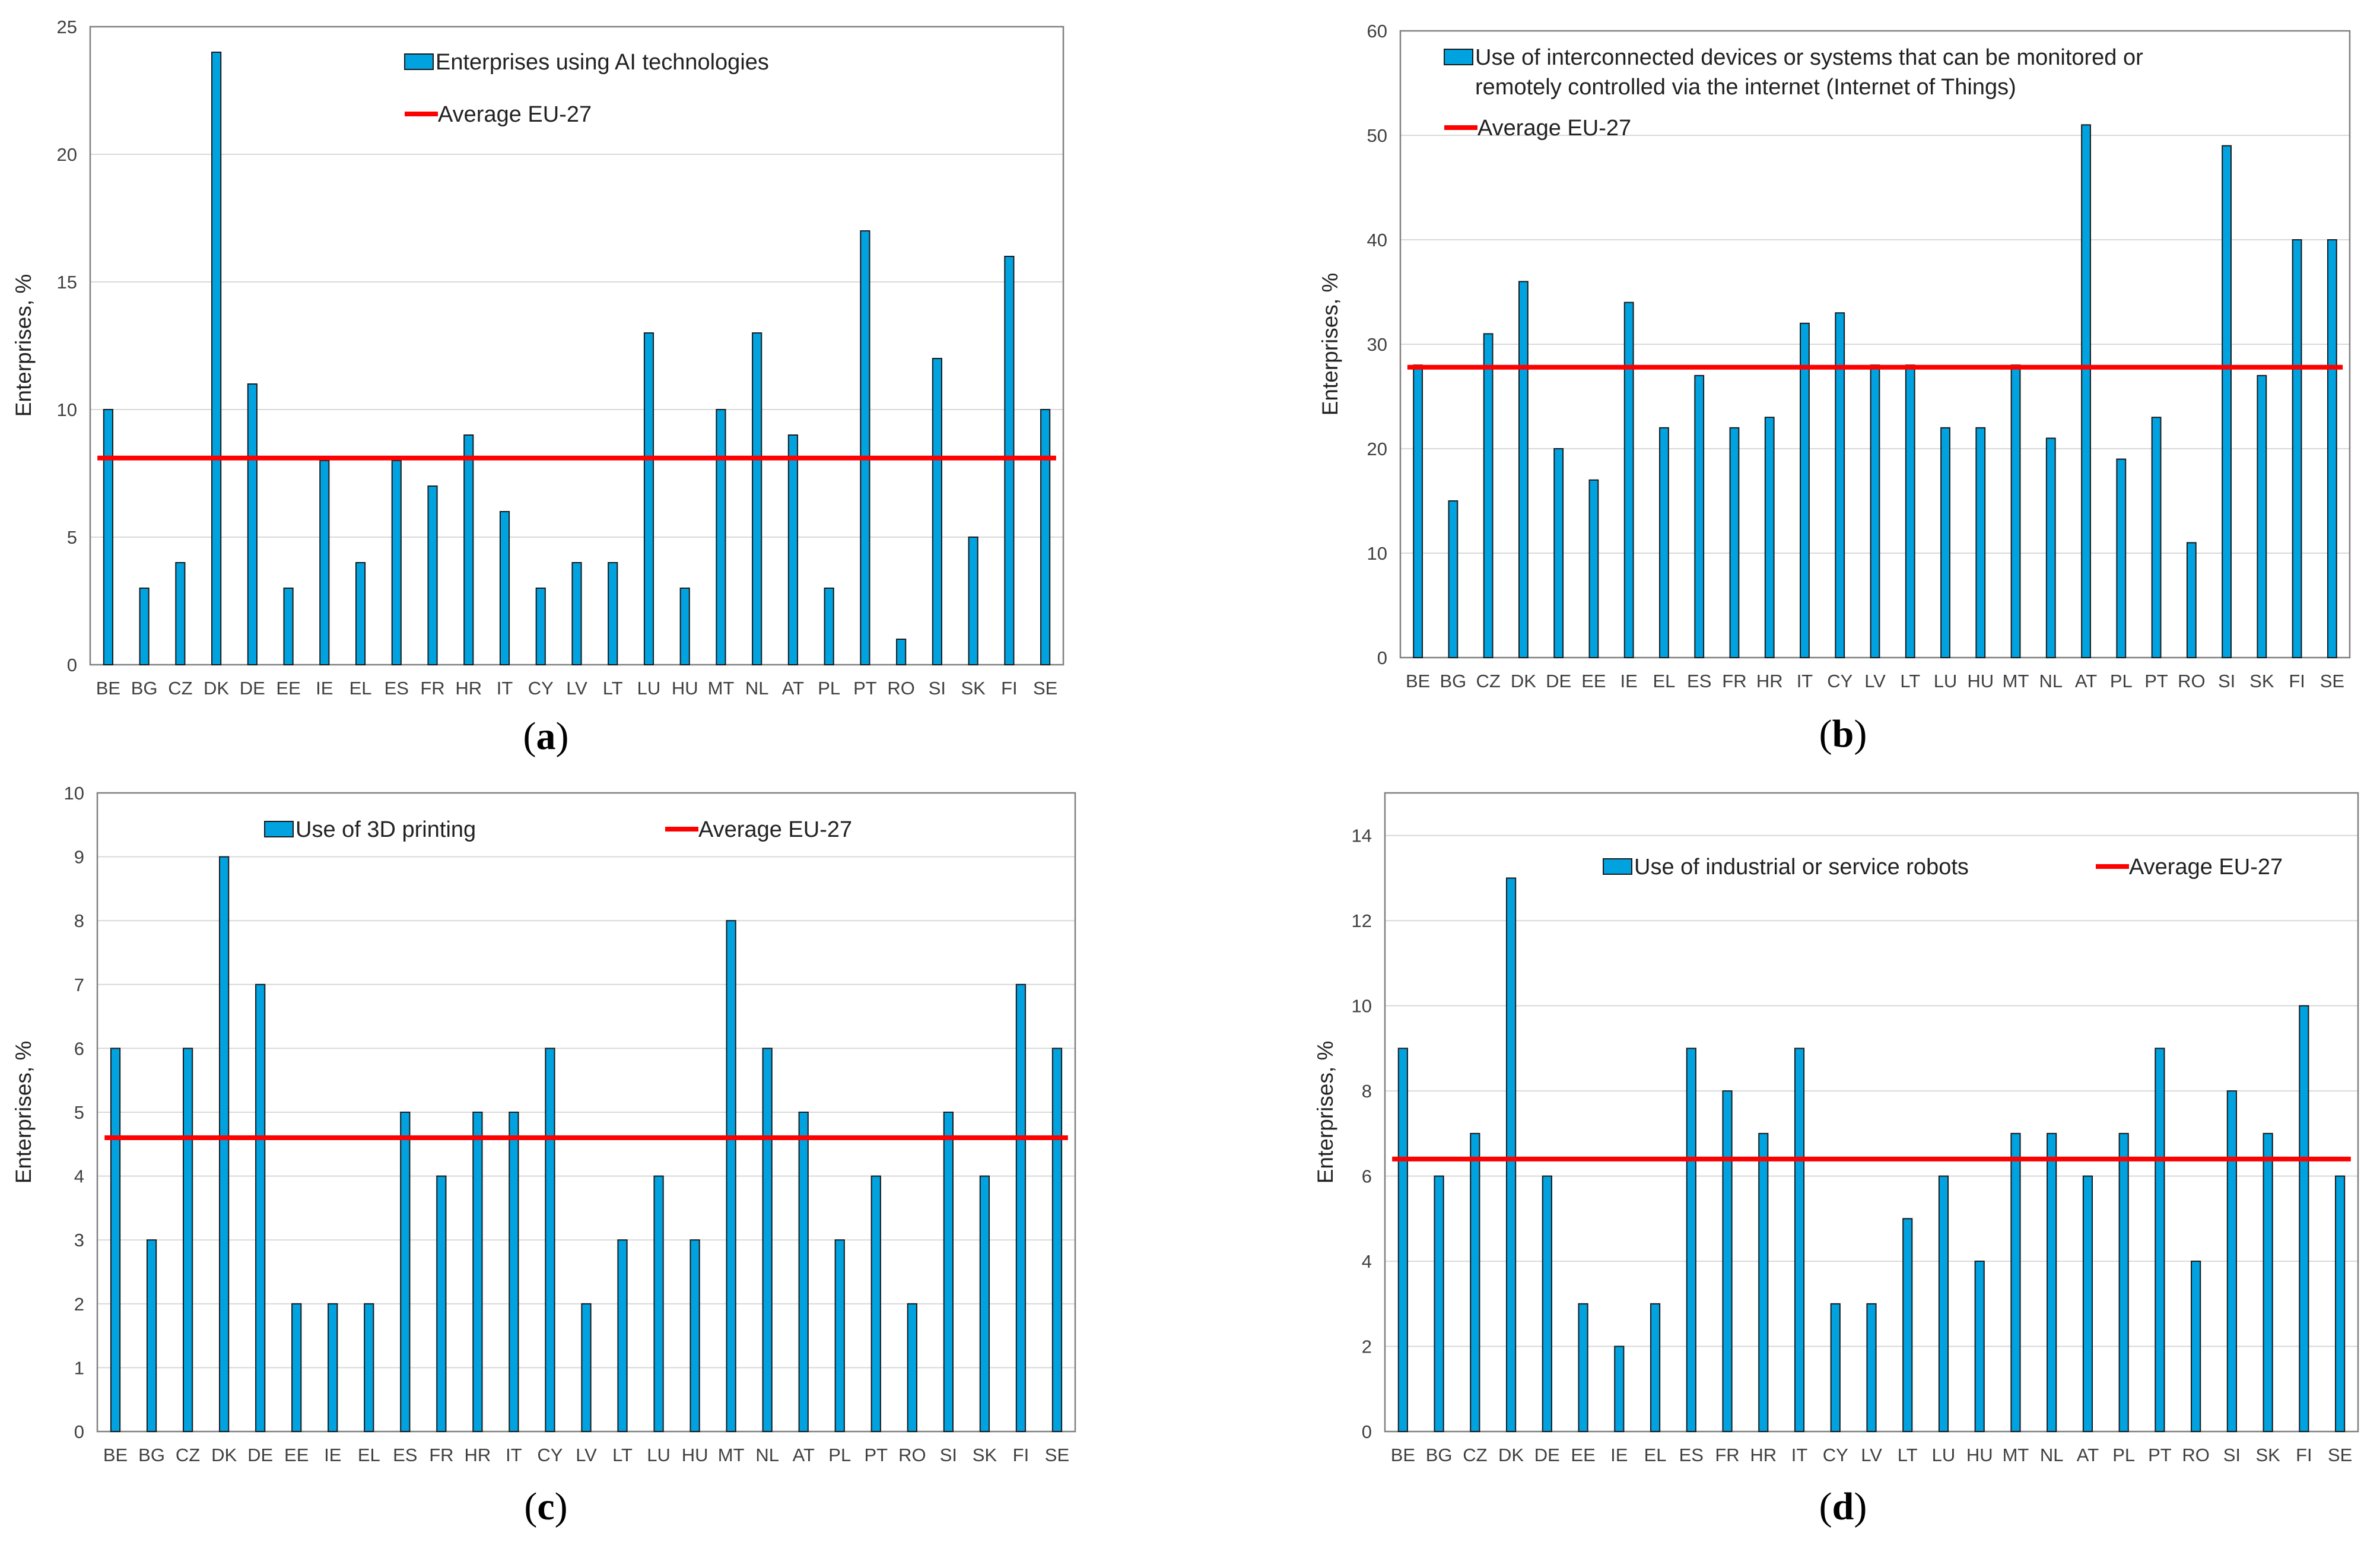  Describe the element at coordinates (72, 537) in the screenshot. I see `y-tick-label: 5` at that location.